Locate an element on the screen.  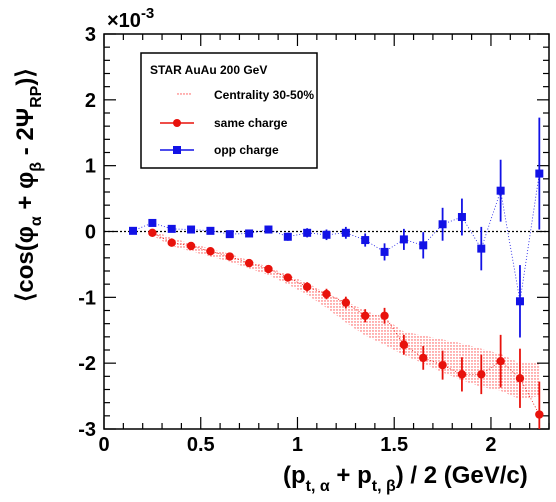
y-axis-title: ⟨cos(φα + φβ - 2ΨRP)⟩ is located at coordinates (28, 185).